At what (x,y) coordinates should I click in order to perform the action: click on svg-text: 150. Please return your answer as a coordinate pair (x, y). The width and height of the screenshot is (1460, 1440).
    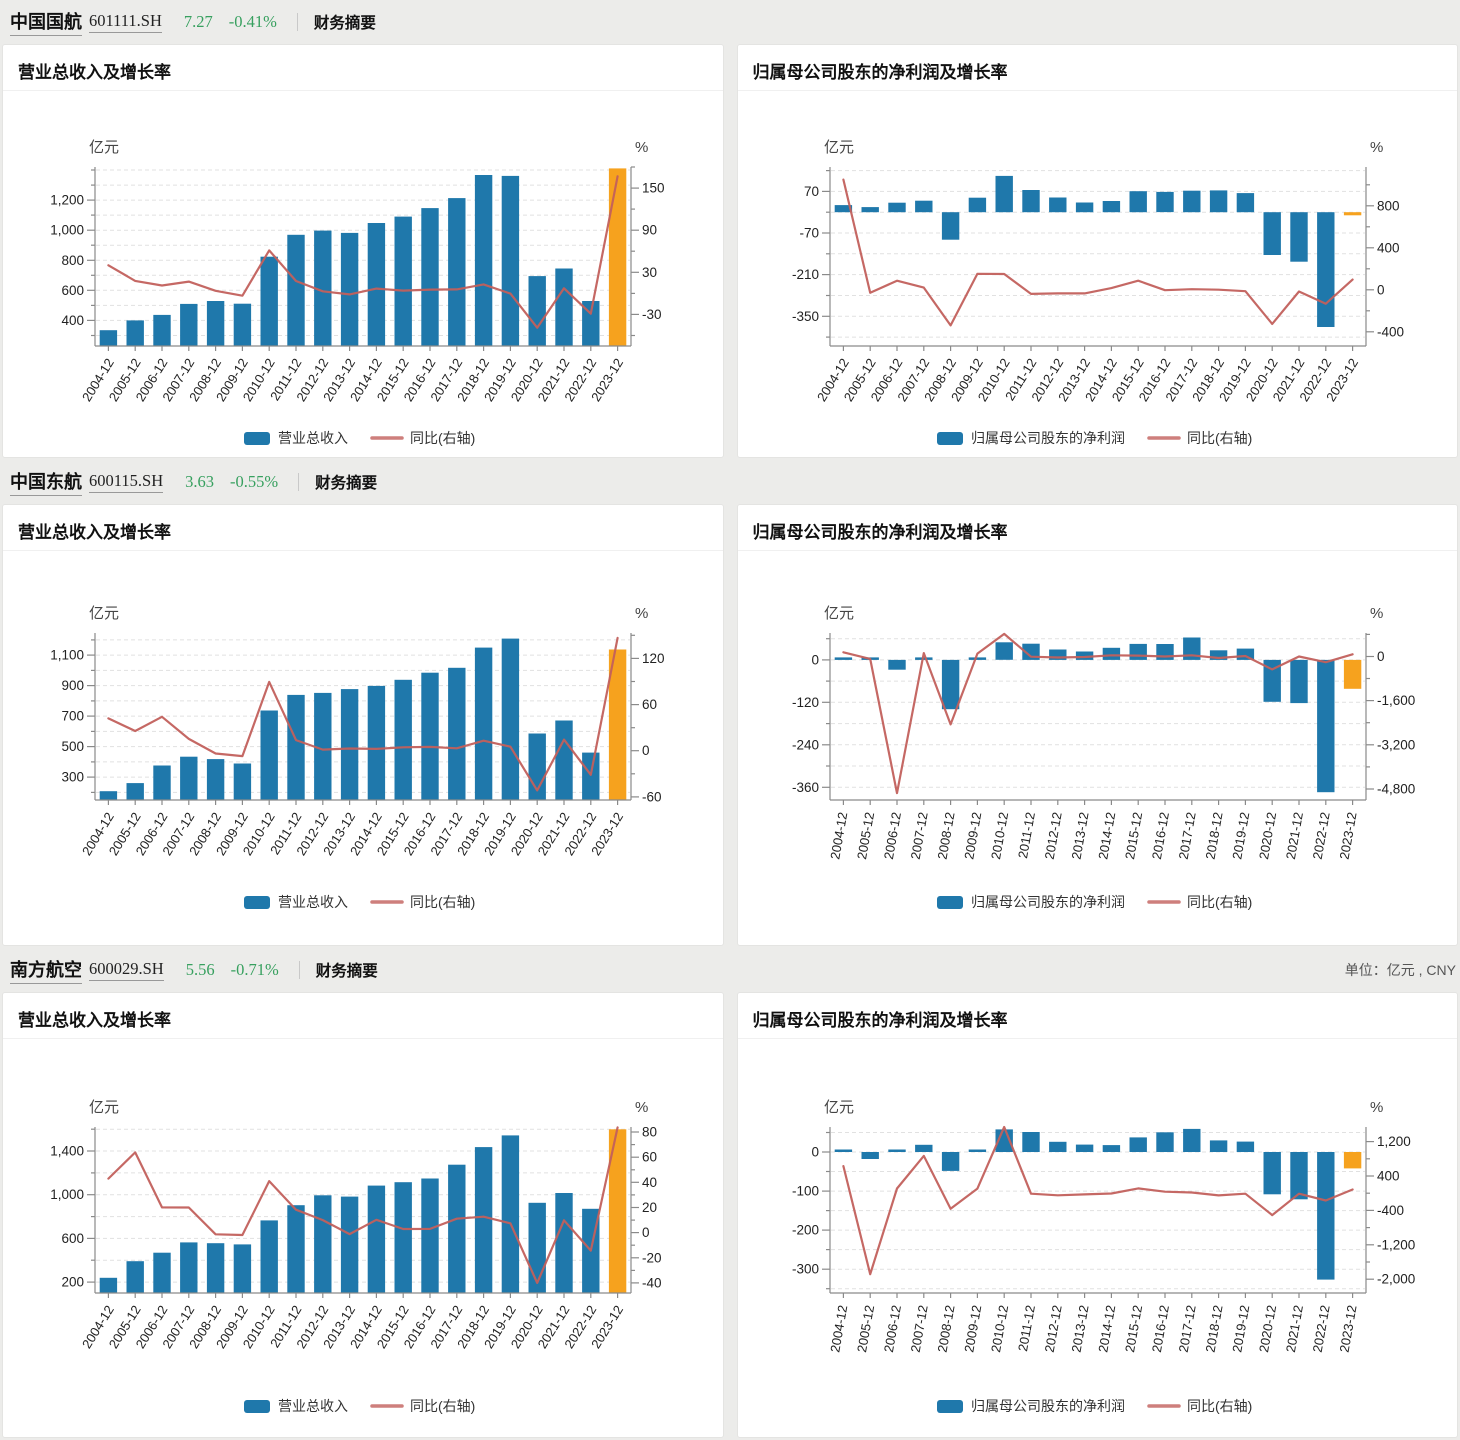
    Looking at the image, I should click on (653, 188).